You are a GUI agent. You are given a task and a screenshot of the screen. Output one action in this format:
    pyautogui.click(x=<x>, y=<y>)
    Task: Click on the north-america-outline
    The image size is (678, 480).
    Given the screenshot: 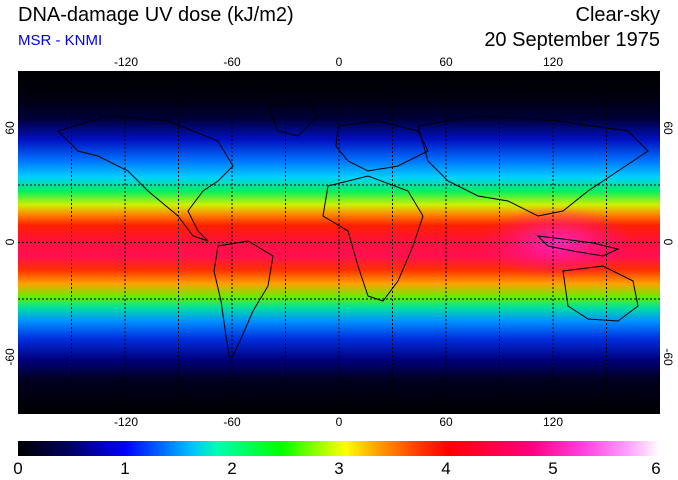 What is the action you would take?
    pyautogui.click(x=145, y=178)
    